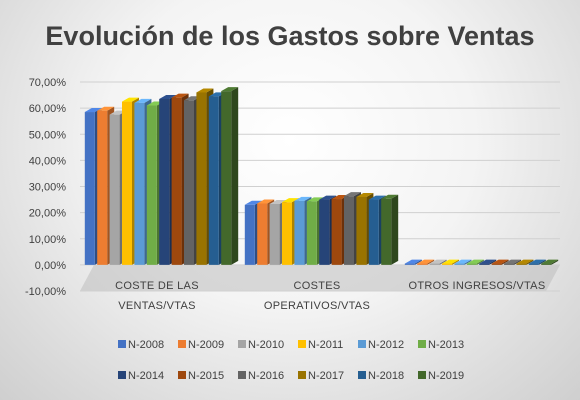 This screenshot has width=580, height=400. Describe the element at coordinates (48, 161) in the screenshot. I see `y-tick-label: 40,00%` at that location.